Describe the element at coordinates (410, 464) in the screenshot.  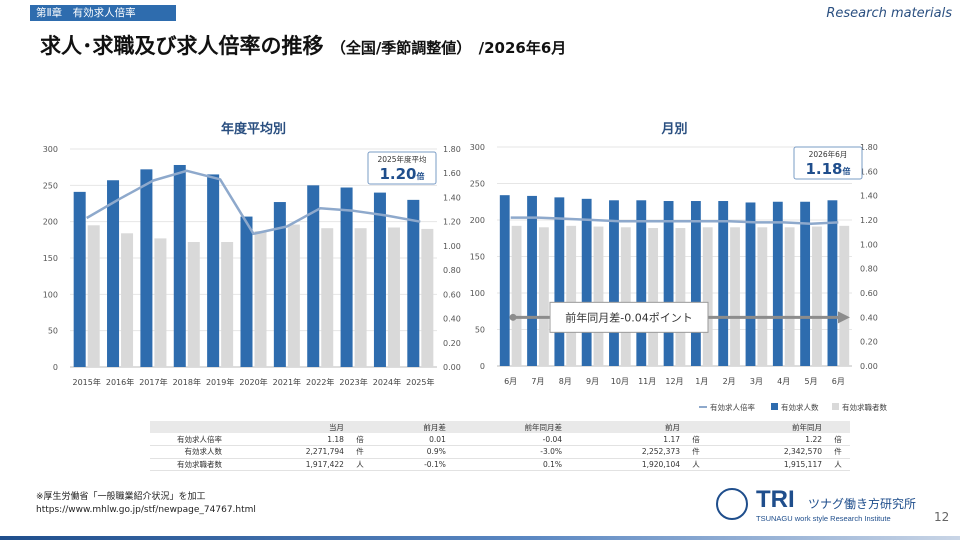
I see `cell-mom: -0.1%` at that location.